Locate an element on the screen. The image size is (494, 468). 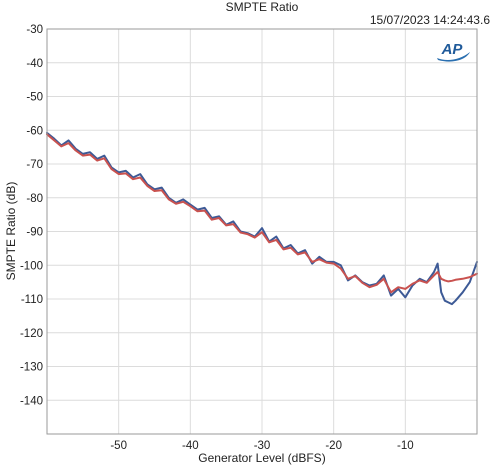
x-tick-label: -40 is located at coordinates (190, 446).